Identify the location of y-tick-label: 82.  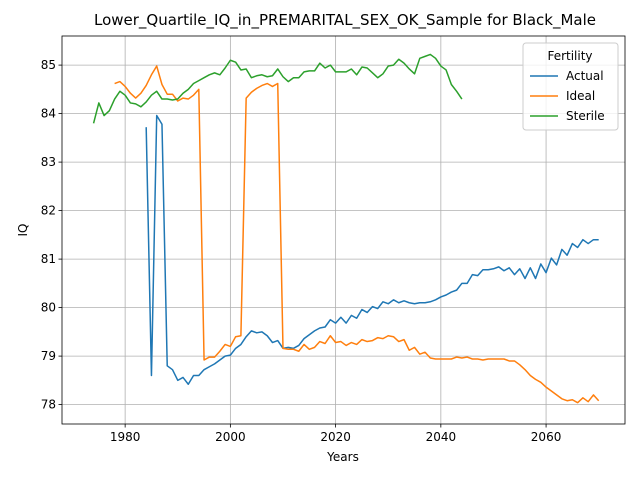
(48, 211).